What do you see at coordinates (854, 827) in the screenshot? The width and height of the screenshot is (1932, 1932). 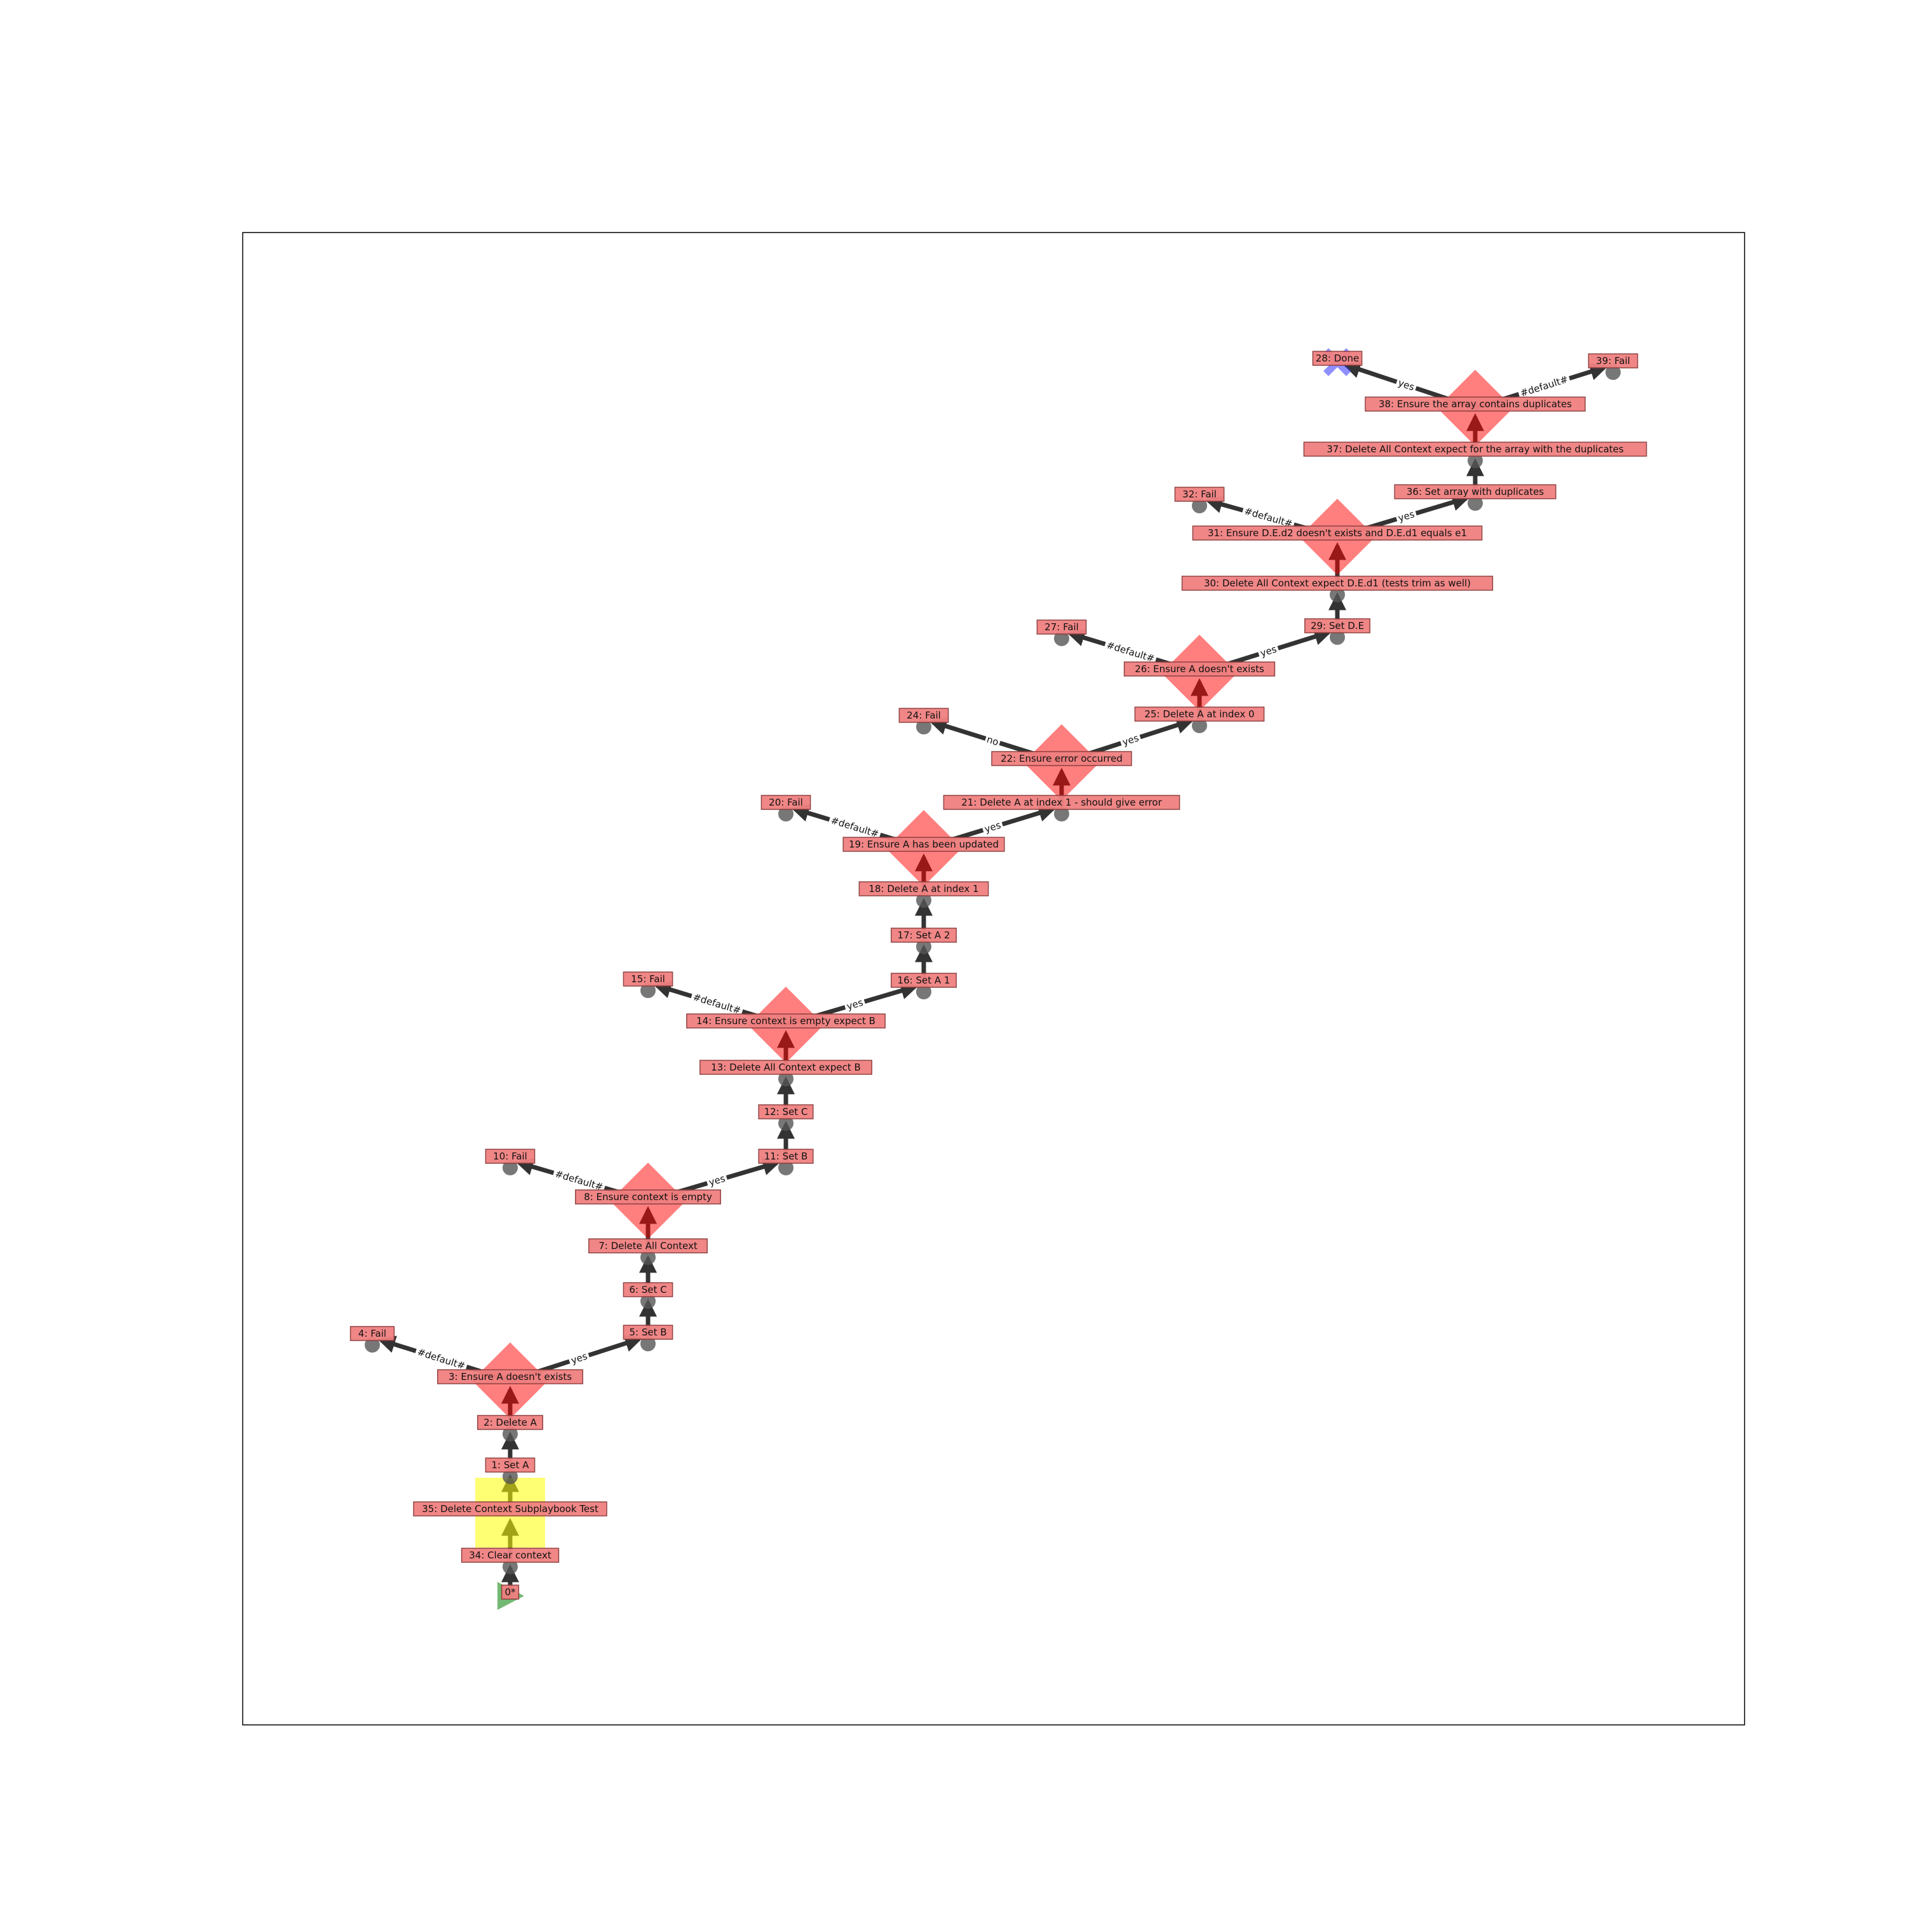 I see `edge-label-19-to-20: #default#` at bounding box center [854, 827].